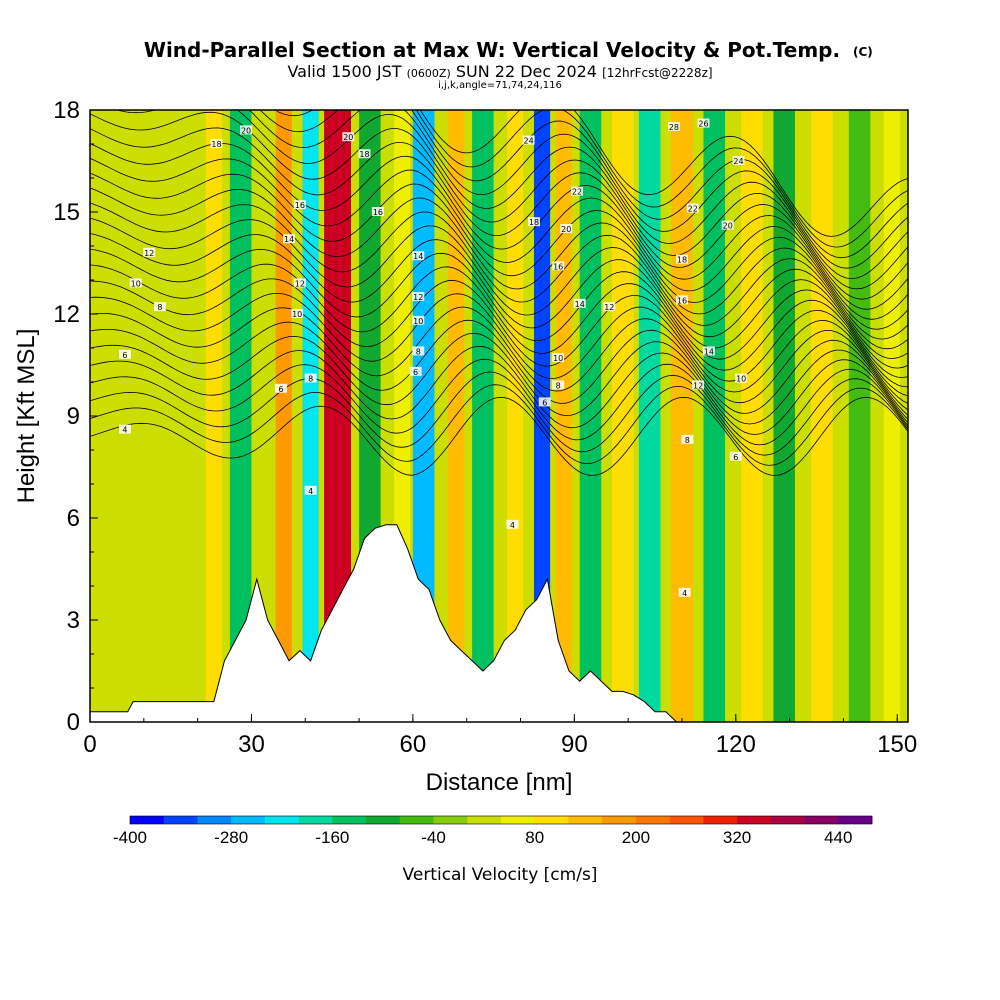  I want to click on y-axis: 0 3 6 9 12 15 18, so click(75, 416).